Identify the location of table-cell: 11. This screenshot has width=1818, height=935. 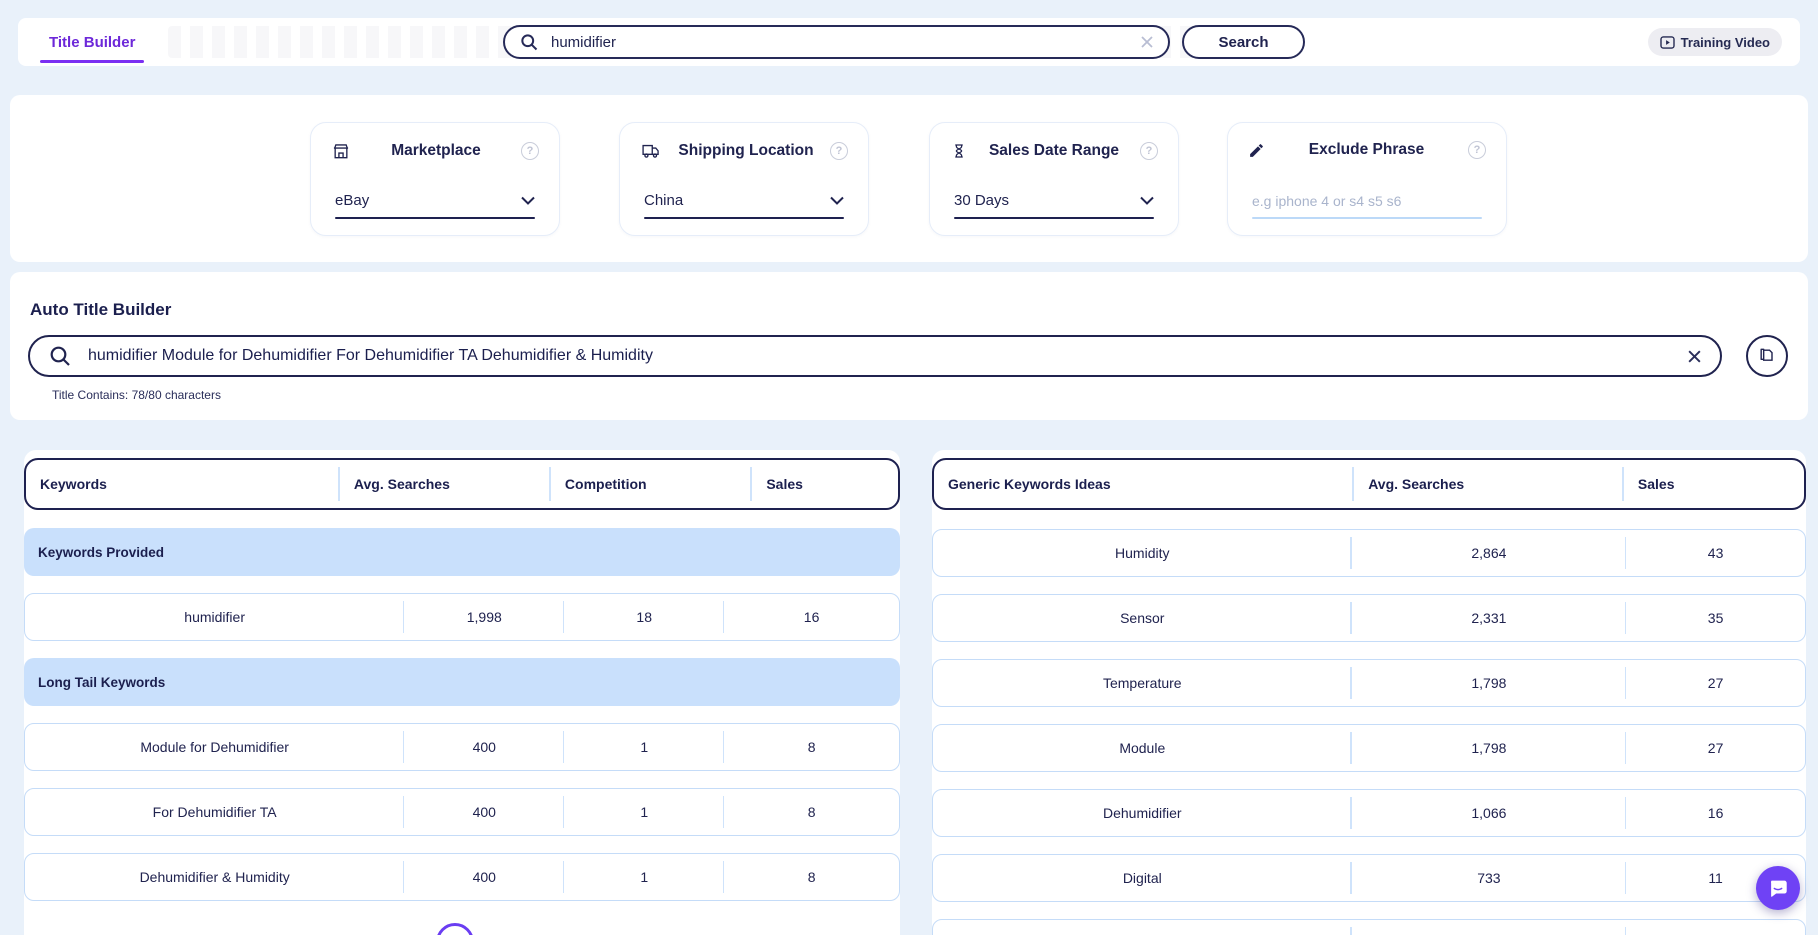
(1715, 878).